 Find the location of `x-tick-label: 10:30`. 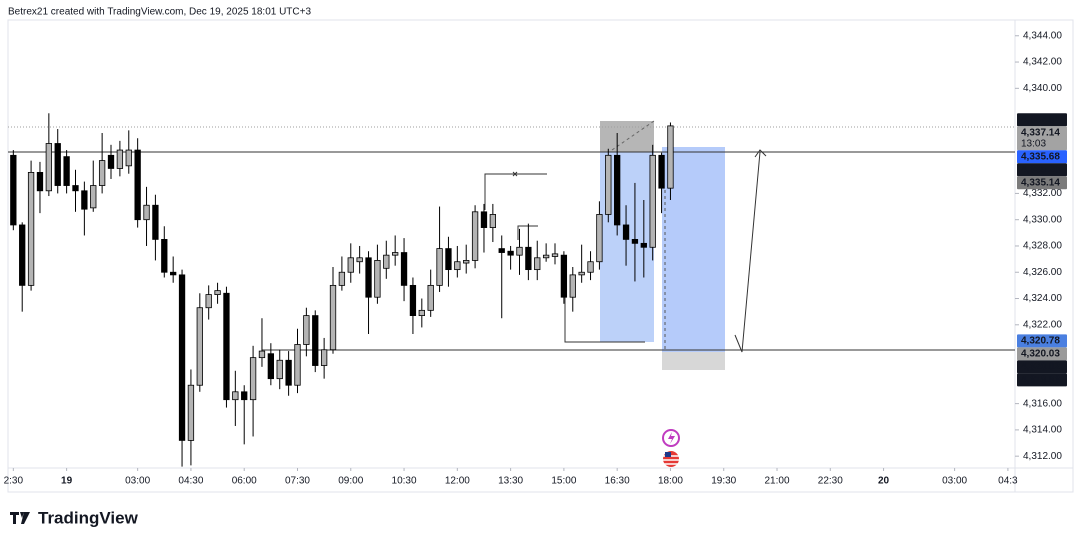

x-tick-label: 10:30 is located at coordinates (404, 481).